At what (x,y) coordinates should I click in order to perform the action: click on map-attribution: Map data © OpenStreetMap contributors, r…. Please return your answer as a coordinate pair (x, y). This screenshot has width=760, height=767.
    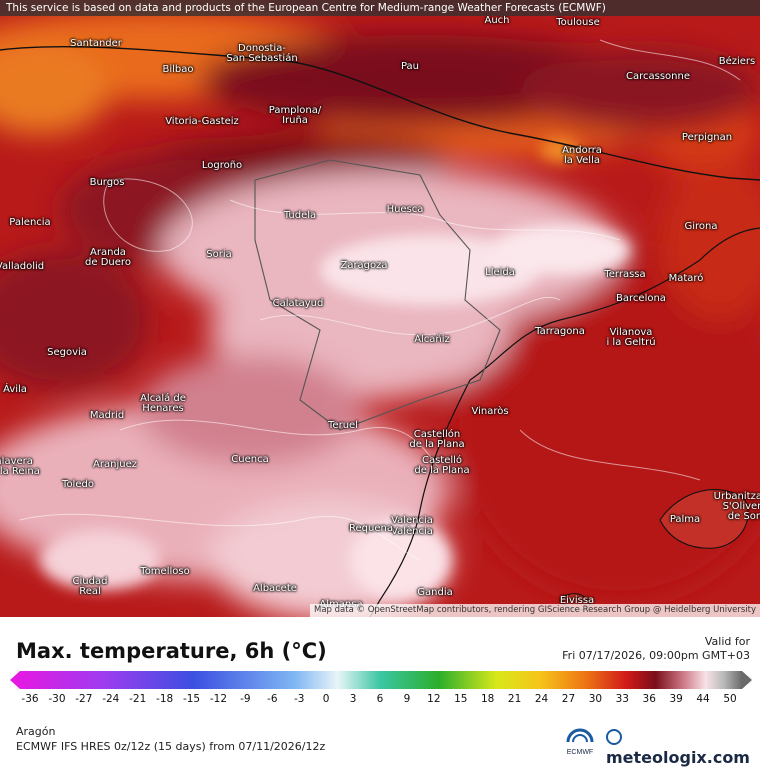
    Looking at the image, I should click on (535, 610).